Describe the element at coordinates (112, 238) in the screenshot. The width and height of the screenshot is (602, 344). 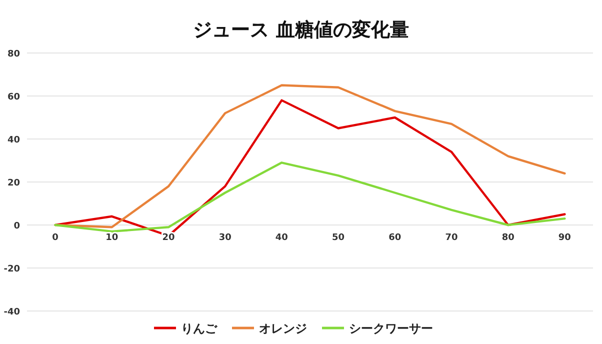
I see `x-tick-label: 10` at that location.